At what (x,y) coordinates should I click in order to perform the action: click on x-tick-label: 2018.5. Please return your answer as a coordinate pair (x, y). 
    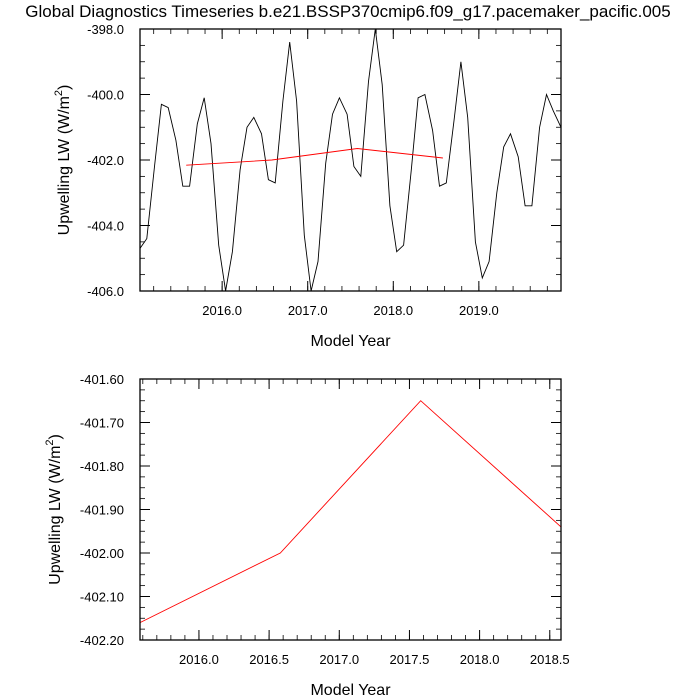
    Looking at the image, I should click on (550, 659).